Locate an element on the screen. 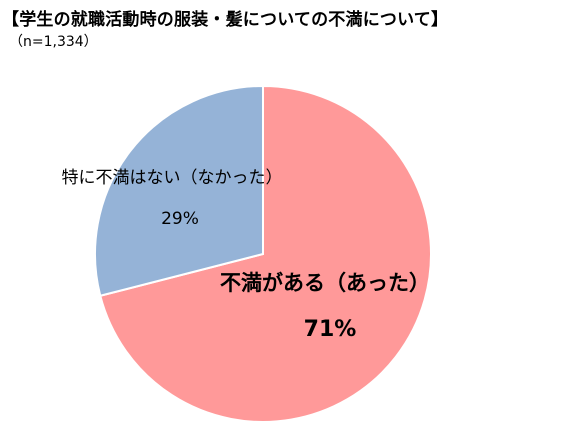 The image size is (567, 435). chart-subtitle: （n=1,334） is located at coordinates (53, 42).